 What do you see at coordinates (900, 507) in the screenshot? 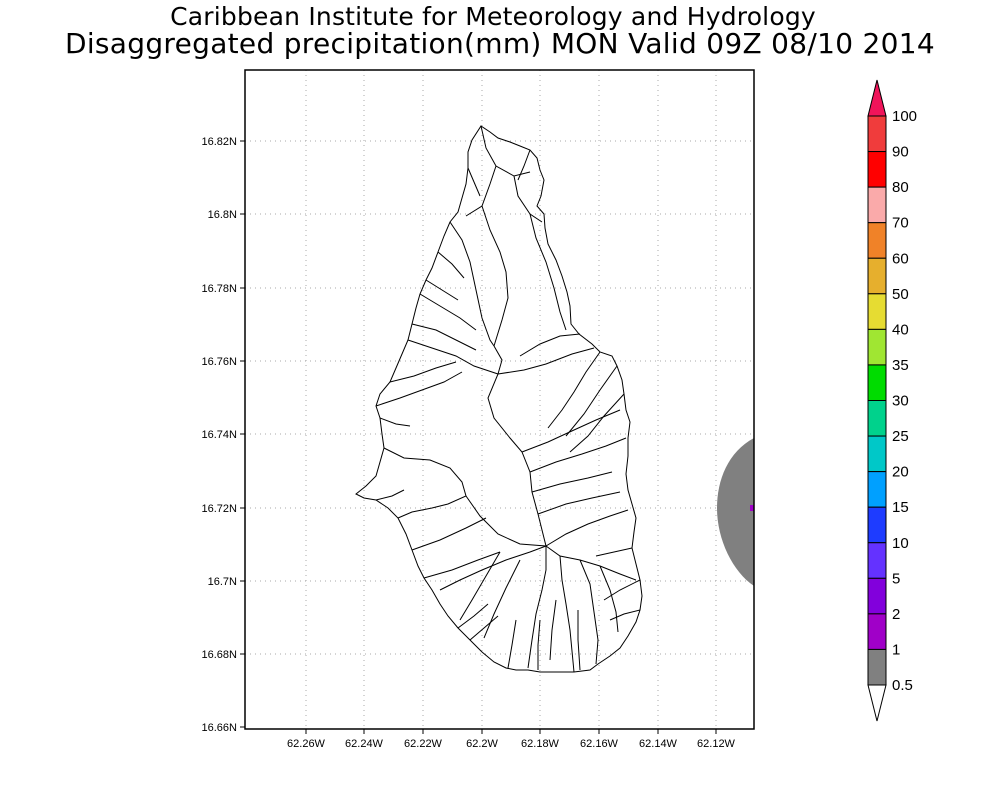
I see `colorbar-label: 15` at bounding box center [900, 507].